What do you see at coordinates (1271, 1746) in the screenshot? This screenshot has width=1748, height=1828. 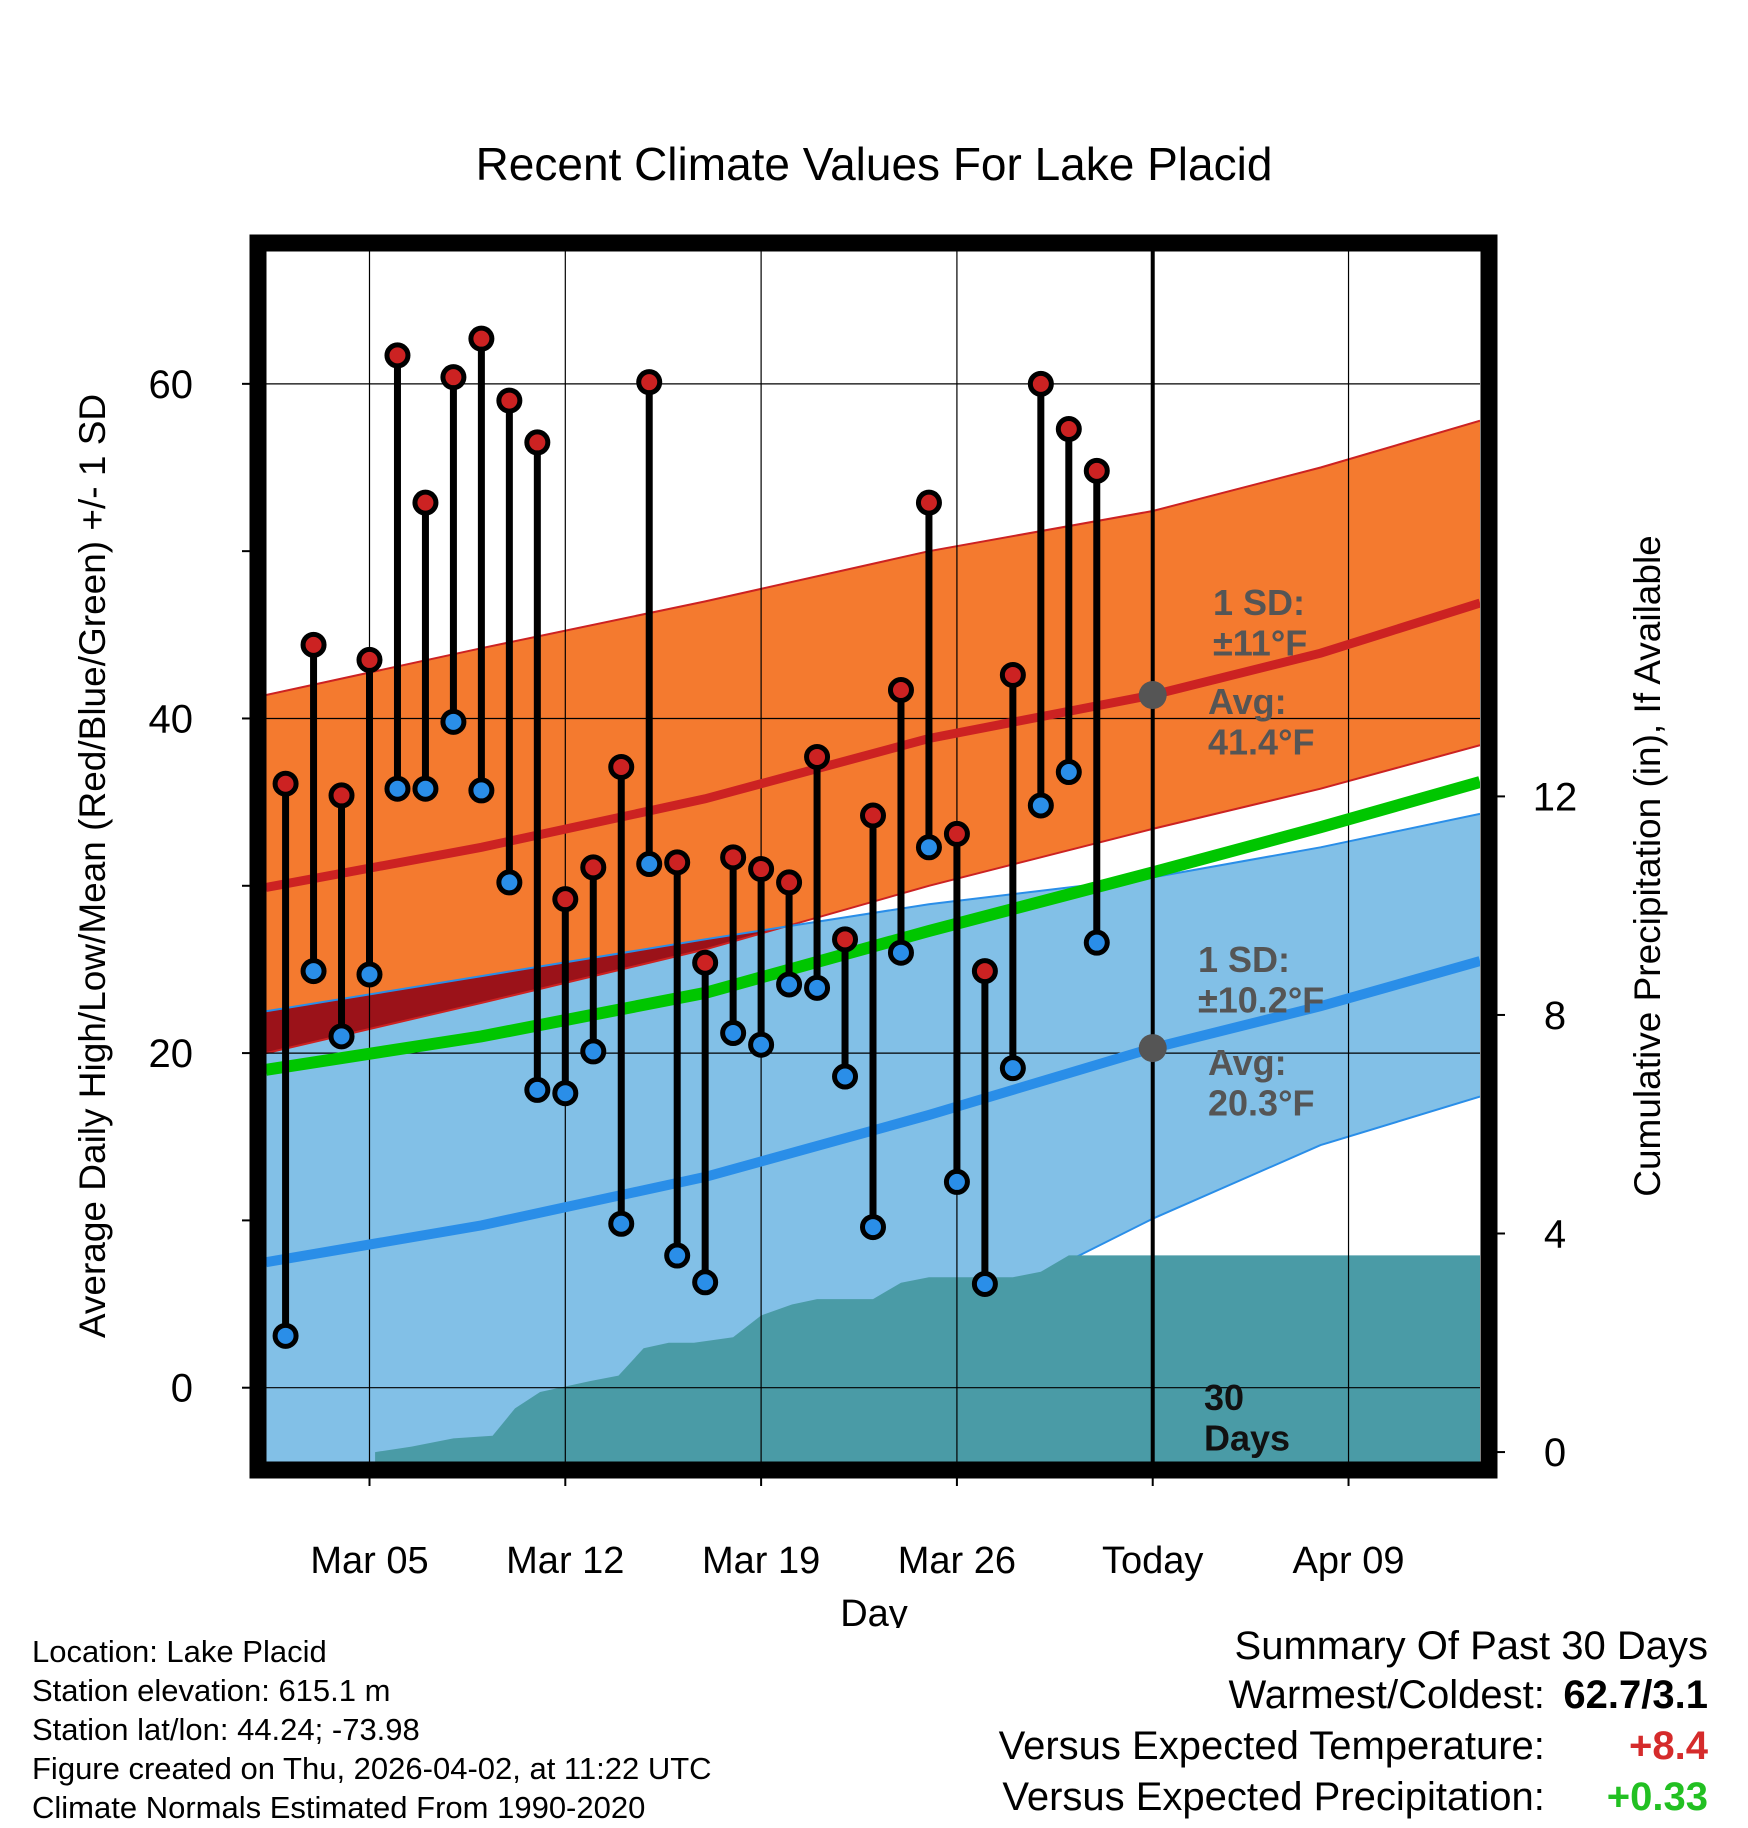 I see `temperature-departure-label: Versus Expected Temperature:` at bounding box center [1271, 1746].